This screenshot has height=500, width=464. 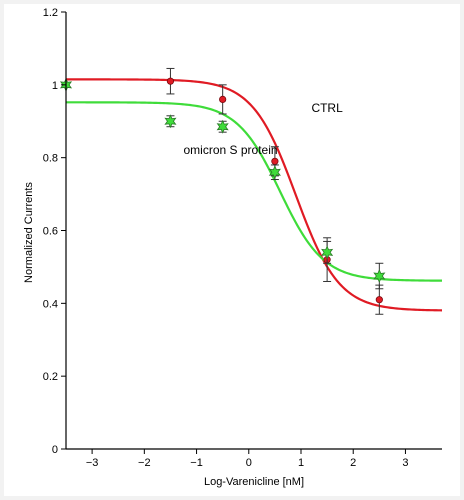 I want to click on y-tick-label-4: 0.6, so click(x=50, y=232).